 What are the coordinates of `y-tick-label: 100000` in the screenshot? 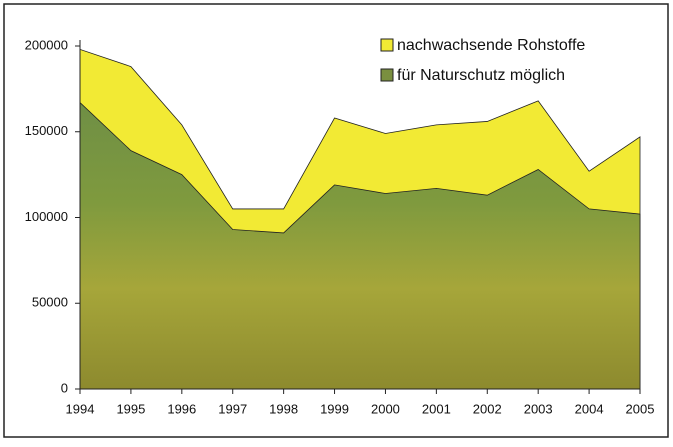 It's located at (46, 216).